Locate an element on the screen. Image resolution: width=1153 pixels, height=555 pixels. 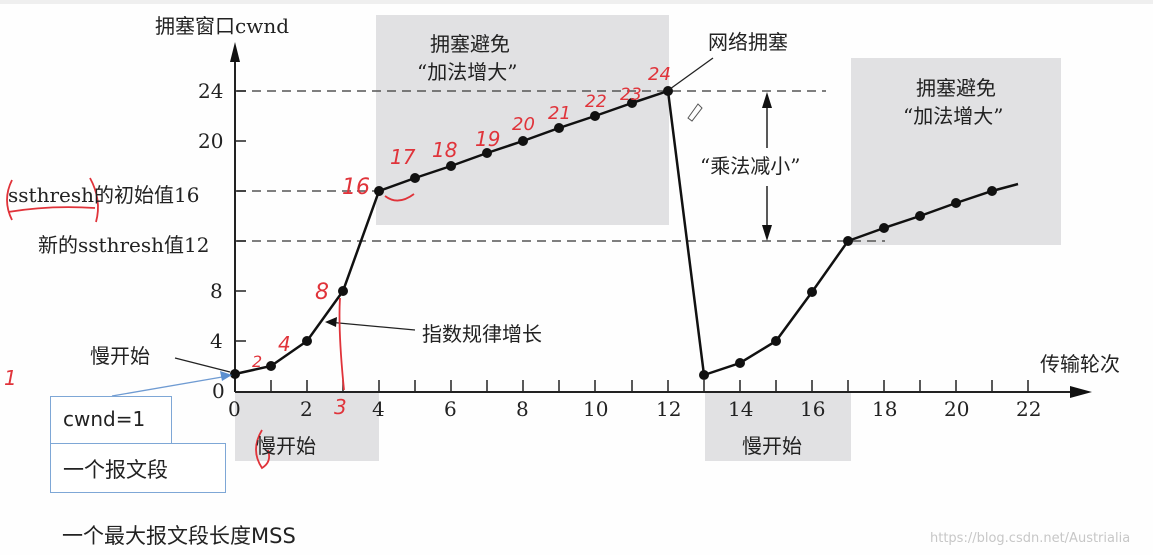
y-tick-24: 24 is located at coordinates (211, 91).